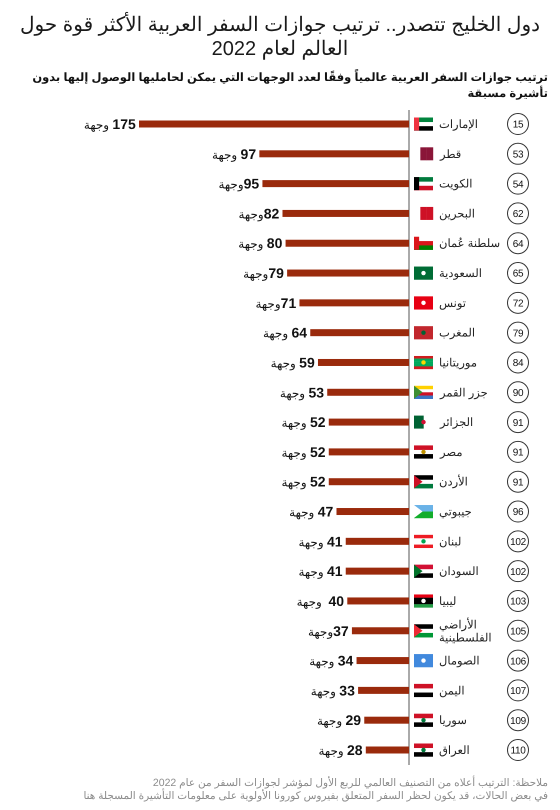 This screenshot has width=560, height=810. Describe the element at coordinates (459, 662) in the screenshot. I see `y-tick-label: الصومال` at that location.